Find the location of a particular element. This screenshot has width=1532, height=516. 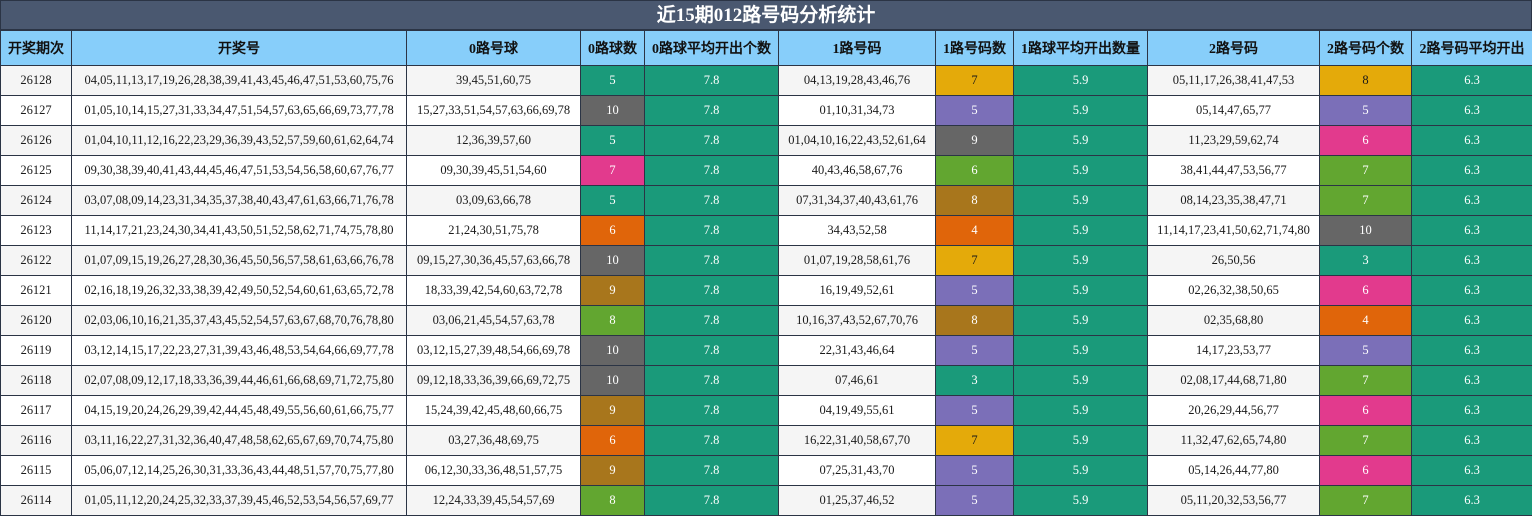

cell-issue: 26126 is located at coordinates (36, 141).